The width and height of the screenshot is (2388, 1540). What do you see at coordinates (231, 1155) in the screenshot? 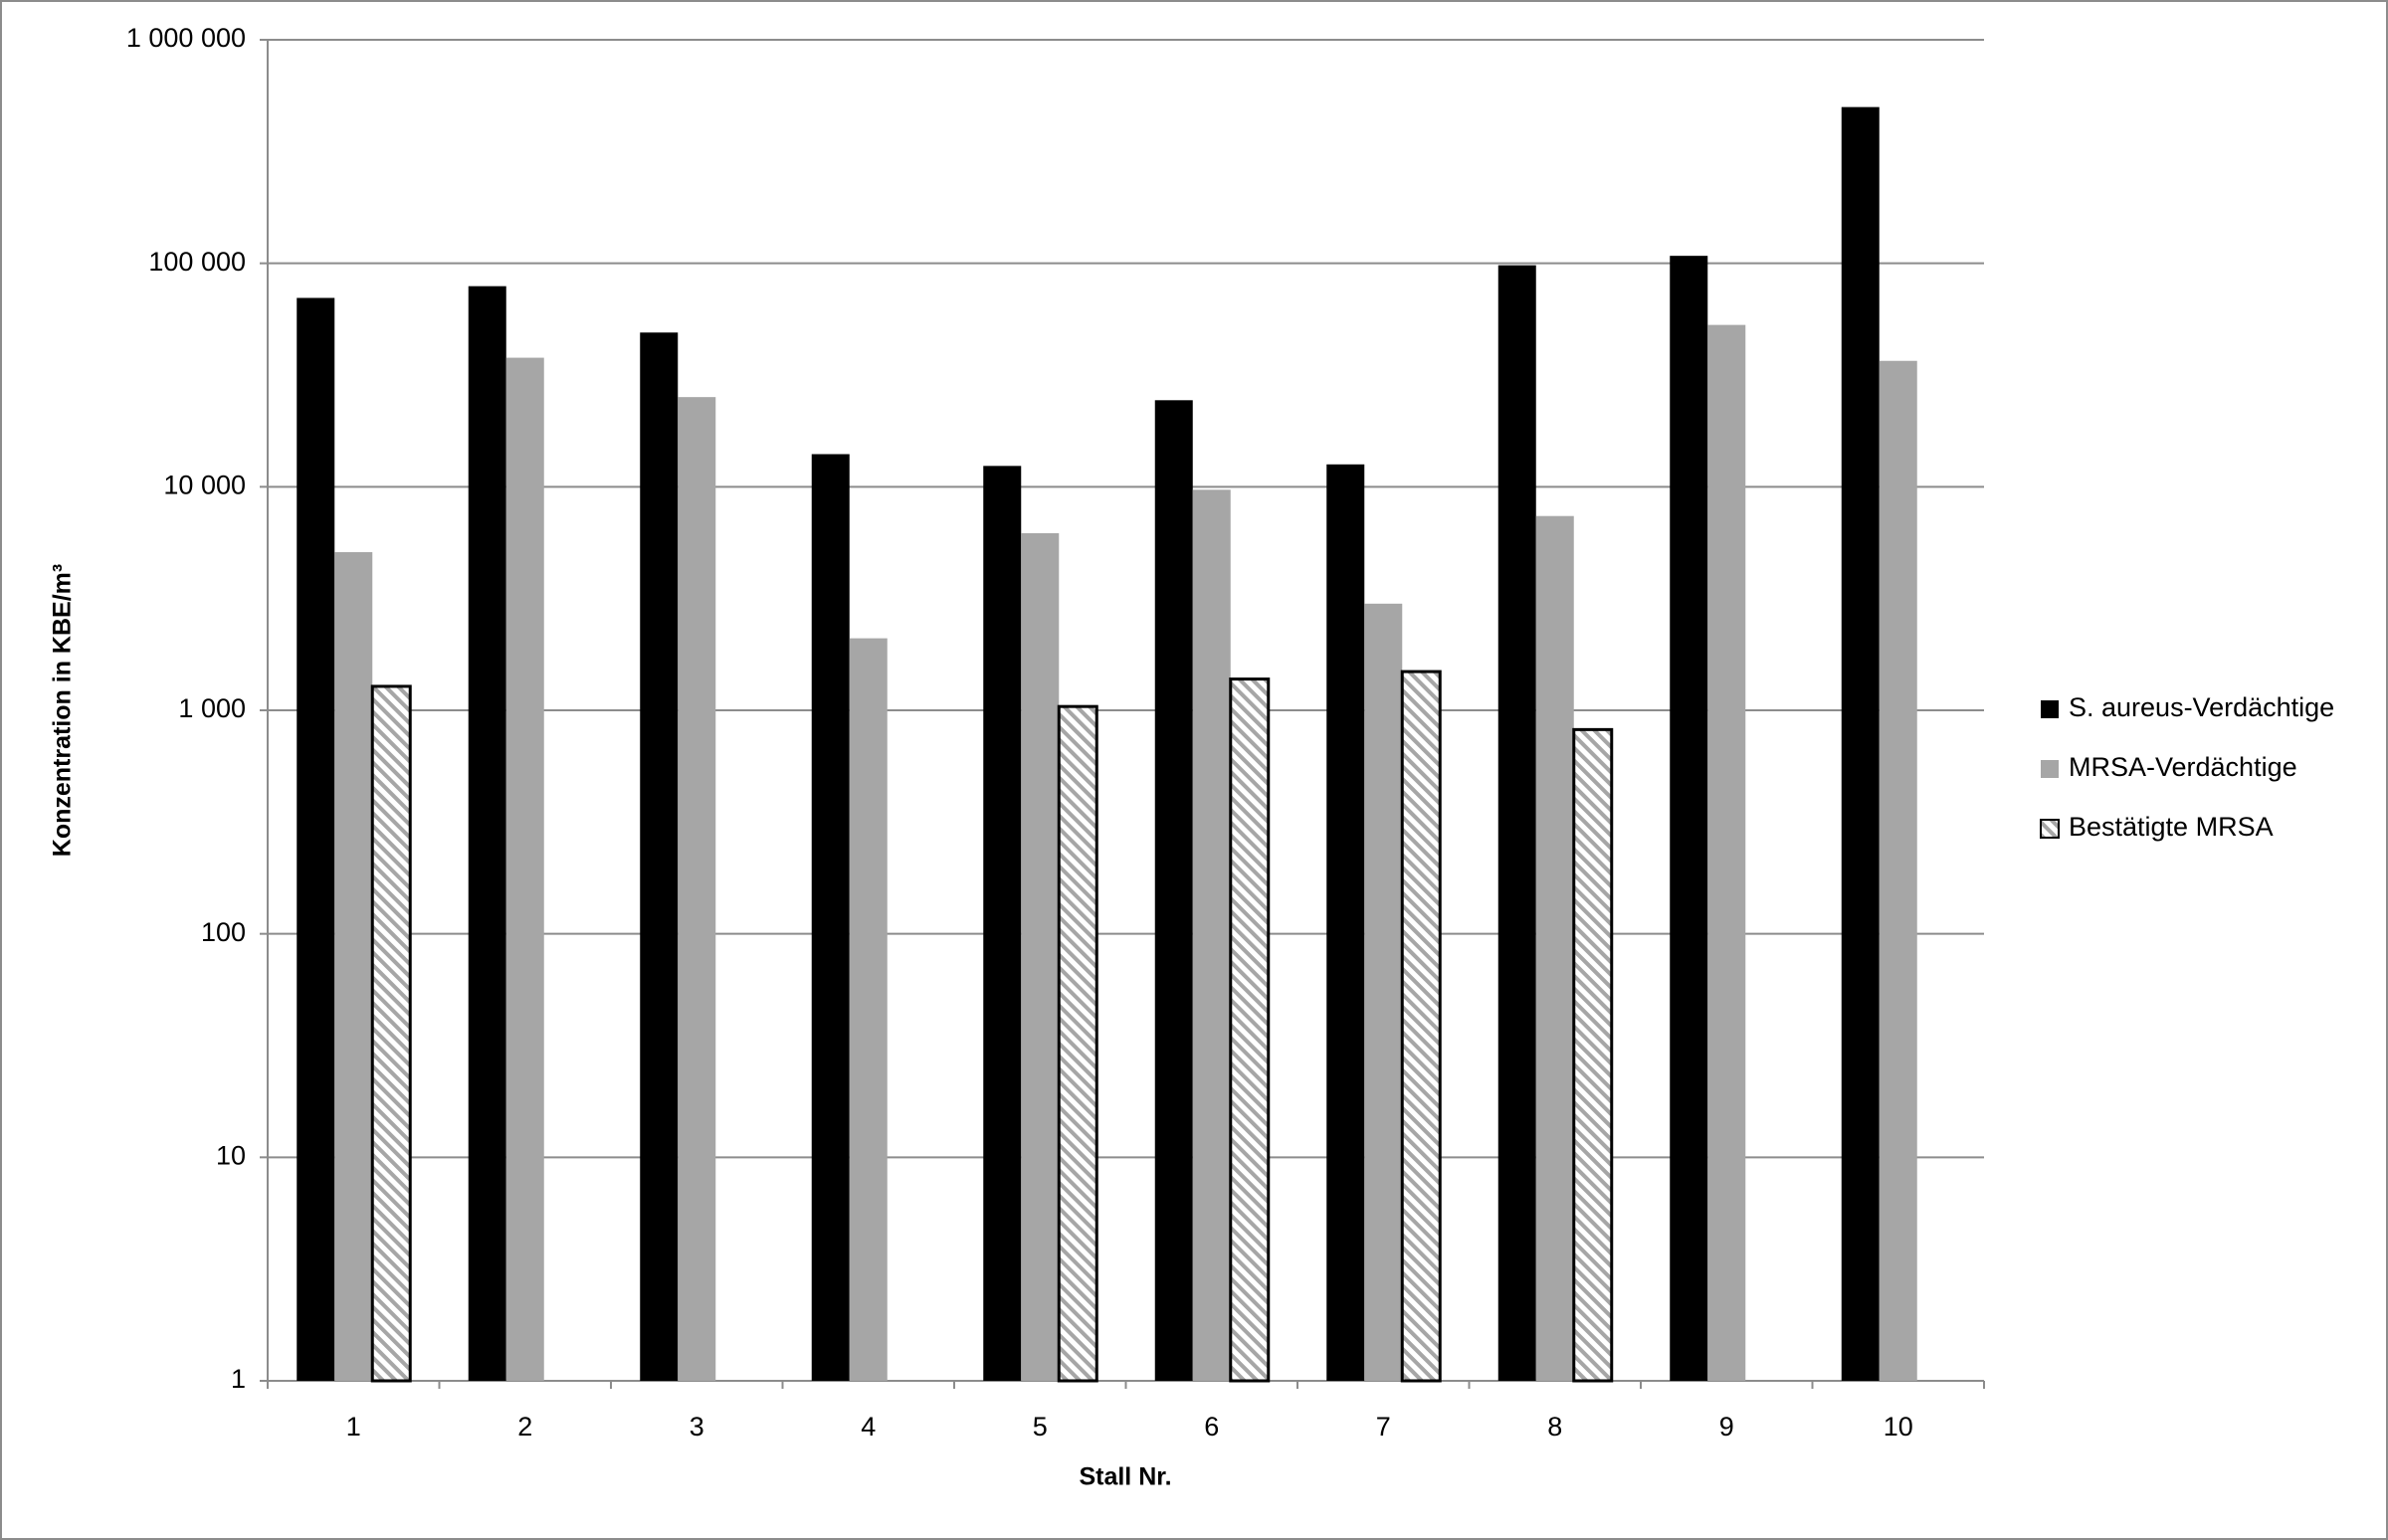
I see `y-tick-label: 10` at bounding box center [231, 1155].